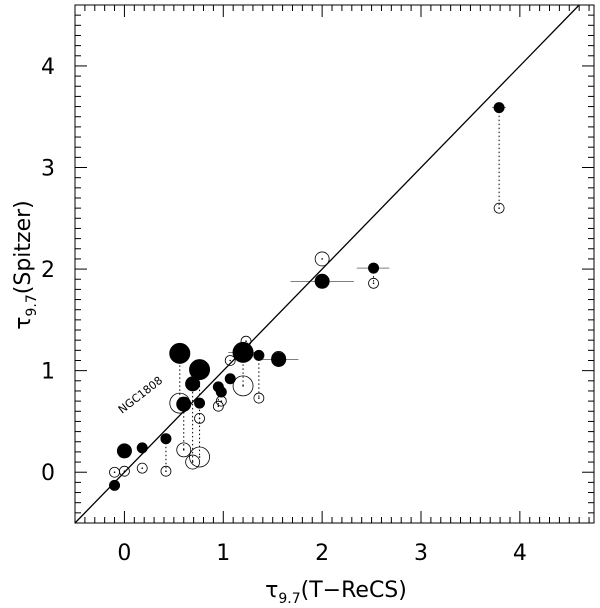 The width and height of the screenshot is (600, 608). Describe the element at coordinates (23, 322) in the screenshot. I see `y-axis-title-main: τ` at that location.